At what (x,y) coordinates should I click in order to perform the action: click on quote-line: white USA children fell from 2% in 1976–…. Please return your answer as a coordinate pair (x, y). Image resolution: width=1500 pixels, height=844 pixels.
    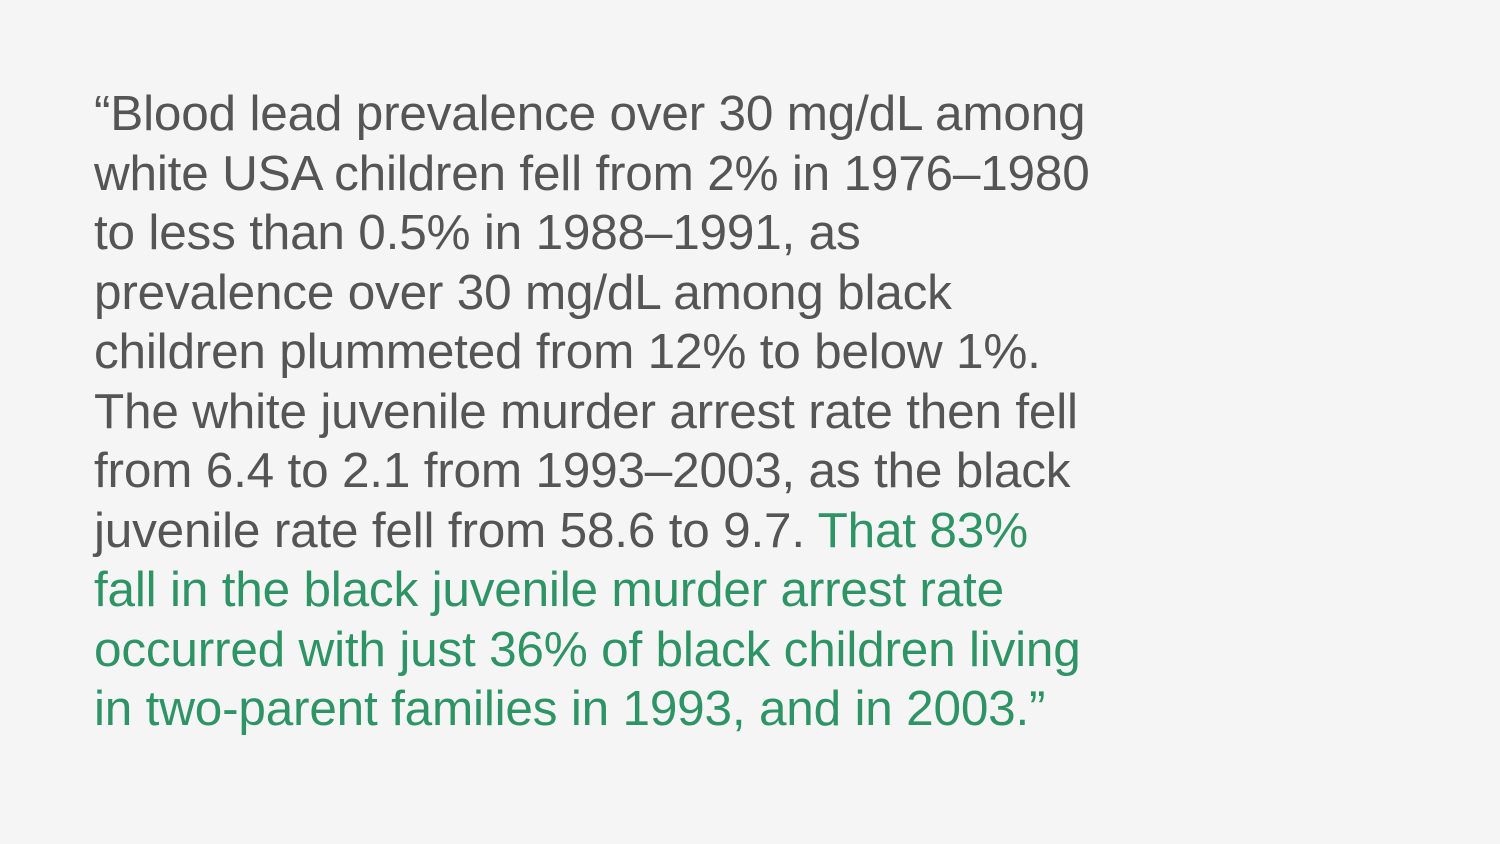
    Looking at the image, I should click on (614, 174).